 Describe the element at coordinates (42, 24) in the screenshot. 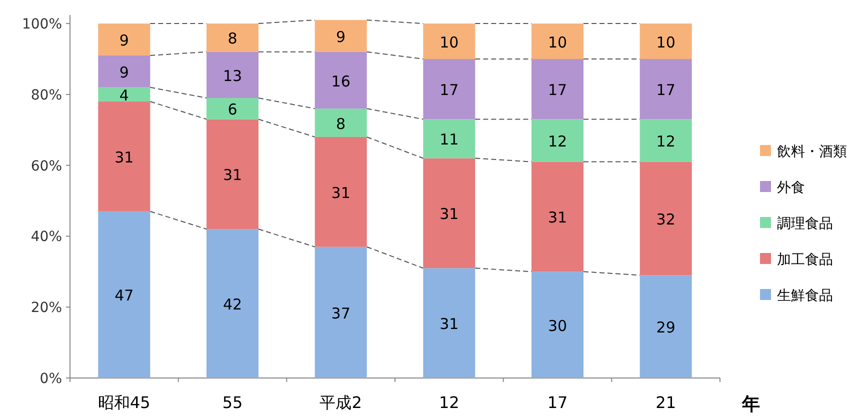

I see `y-tick-label: 100%` at that location.